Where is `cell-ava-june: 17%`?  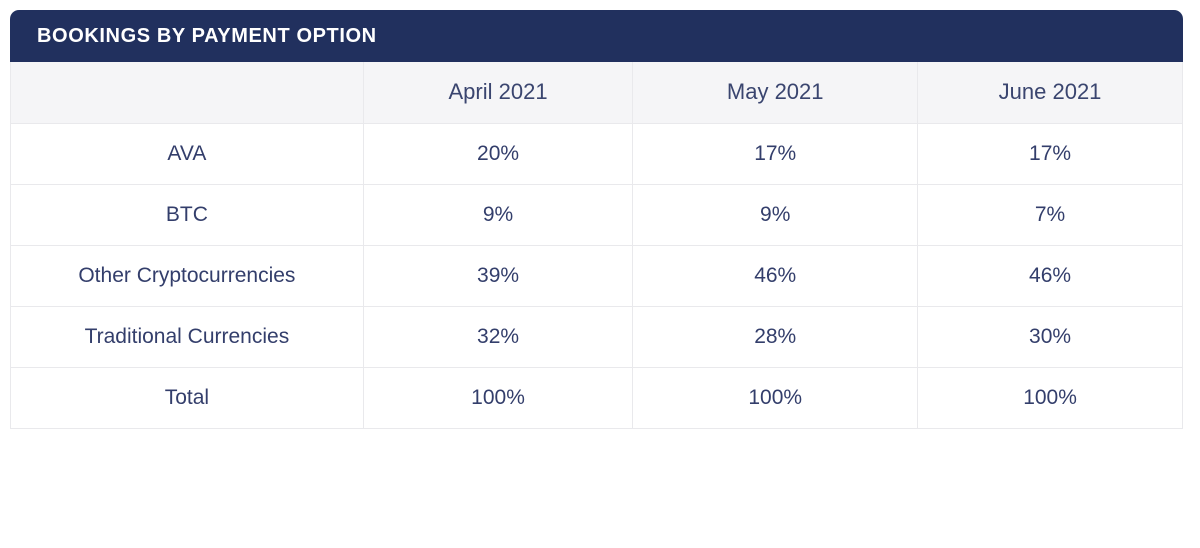
cell-ava-june: 17% is located at coordinates (1050, 153).